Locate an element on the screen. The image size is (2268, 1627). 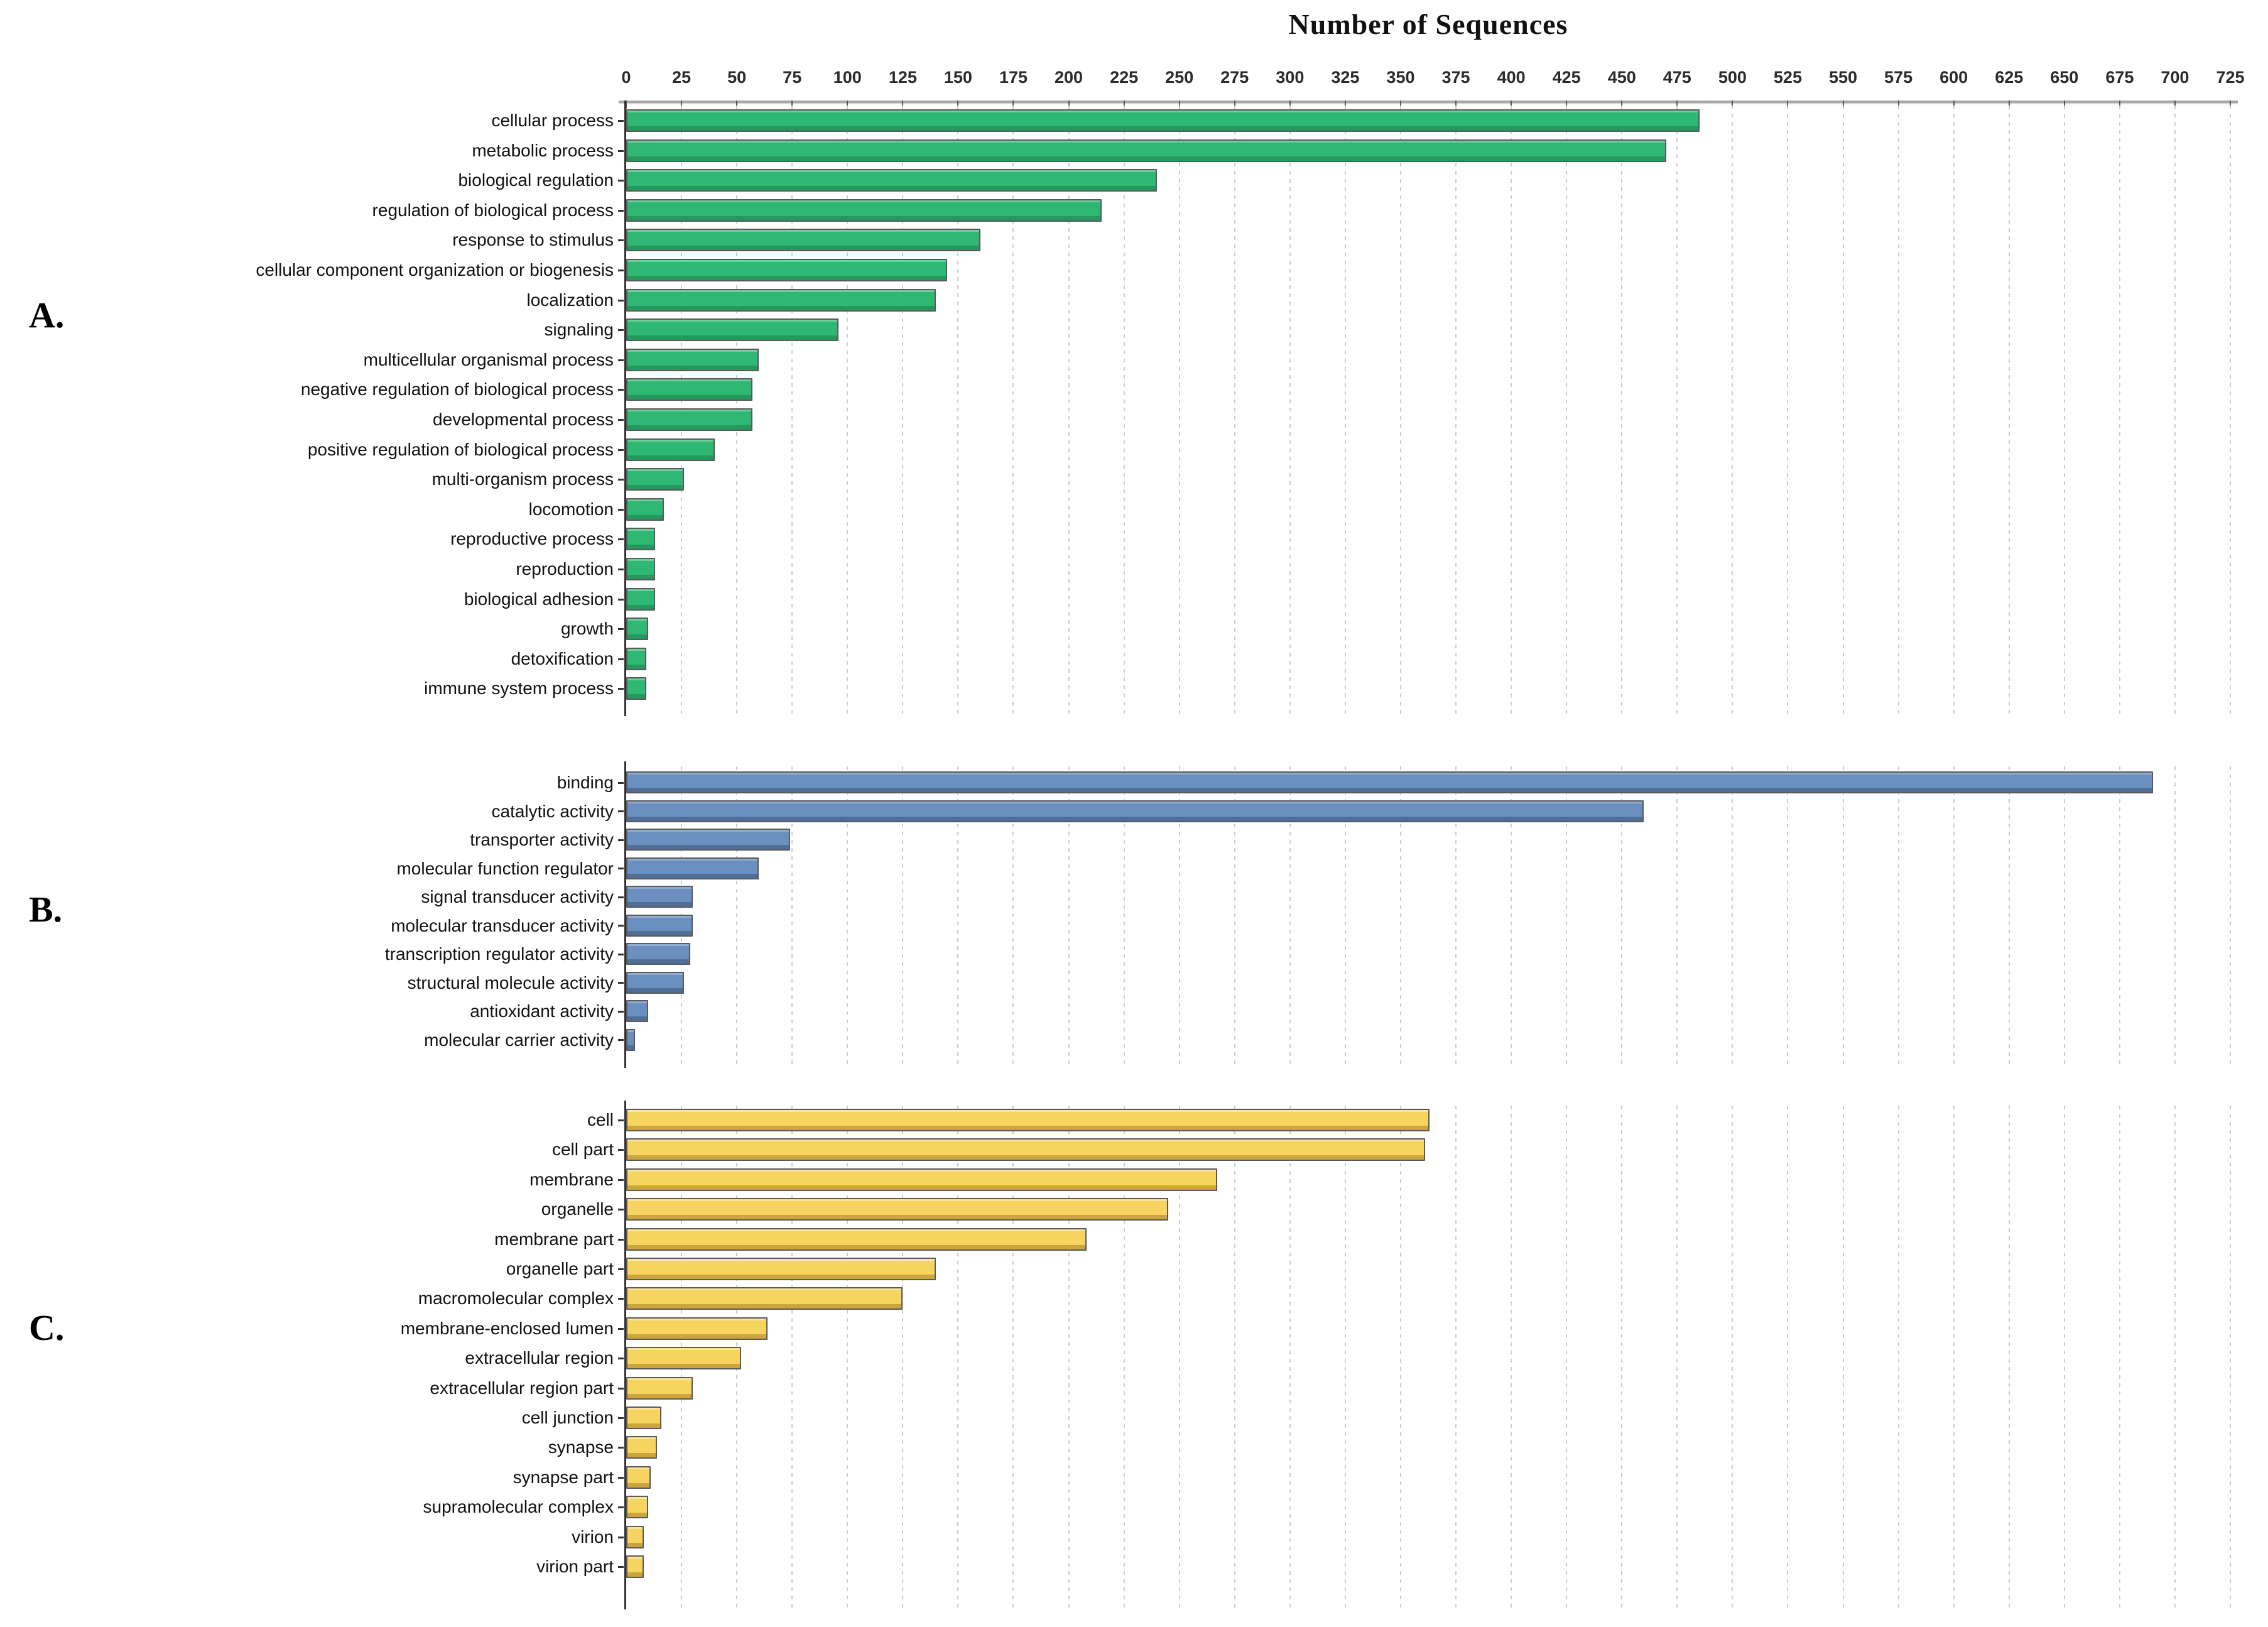
x-axis-line is located at coordinates (1429, 102).